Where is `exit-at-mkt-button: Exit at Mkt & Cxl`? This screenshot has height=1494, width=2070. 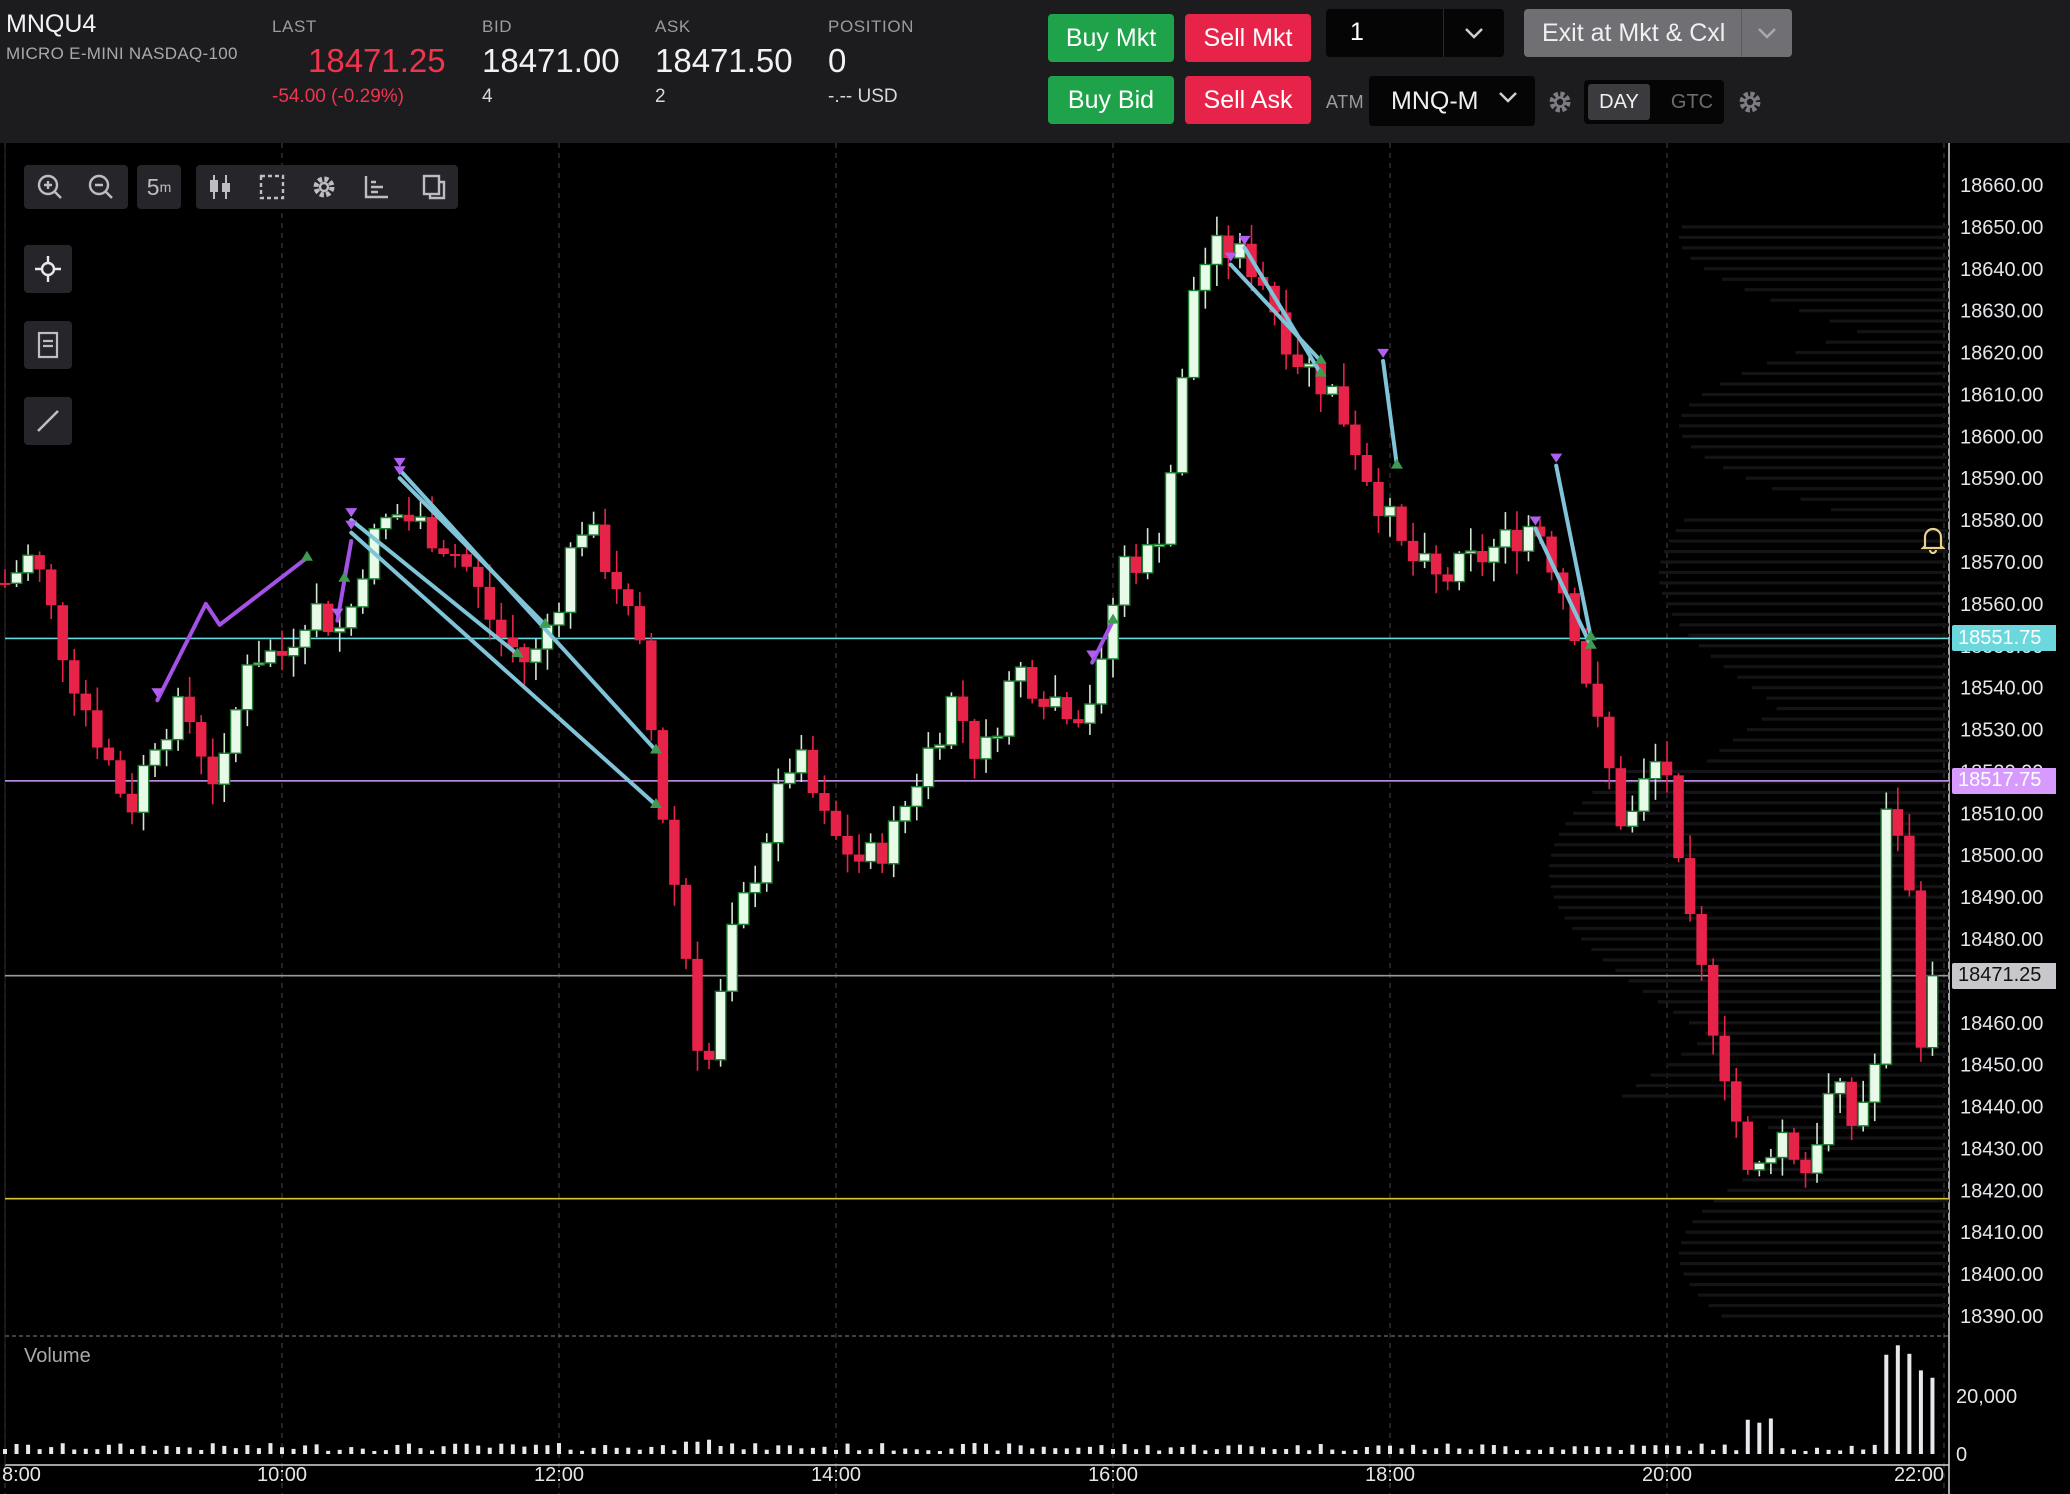
exit-at-mkt-button: Exit at Mkt & Cxl is located at coordinates (1658, 33).